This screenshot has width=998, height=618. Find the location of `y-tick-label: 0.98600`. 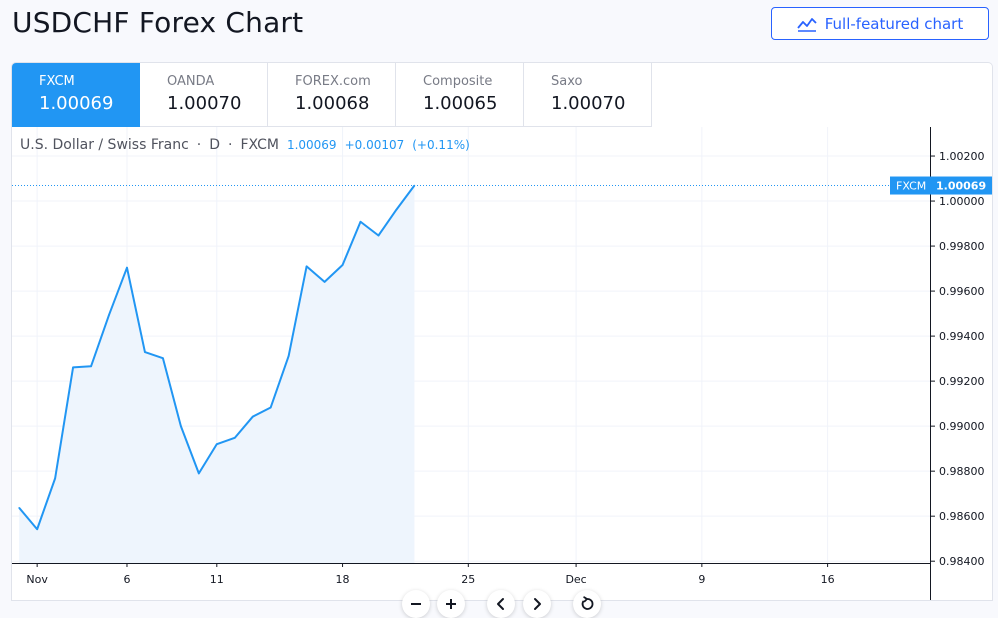

y-tick-label: 0.98600 is located at coordinates (962, 516).